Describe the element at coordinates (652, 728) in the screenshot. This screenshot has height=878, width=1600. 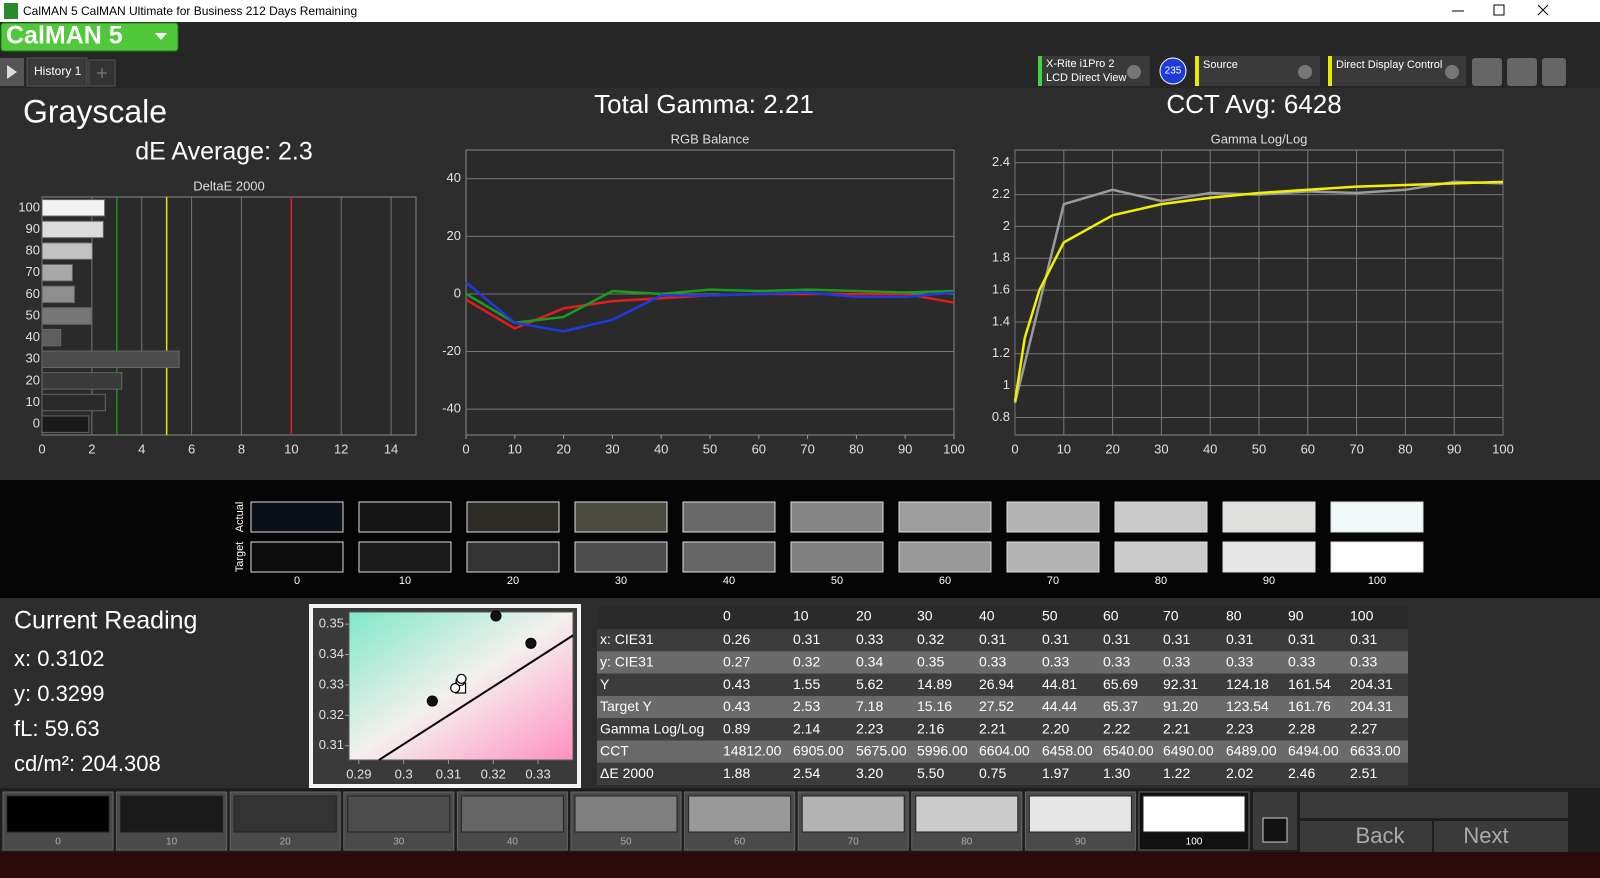
I see `row-label: Gamma Log/Log` at that location.